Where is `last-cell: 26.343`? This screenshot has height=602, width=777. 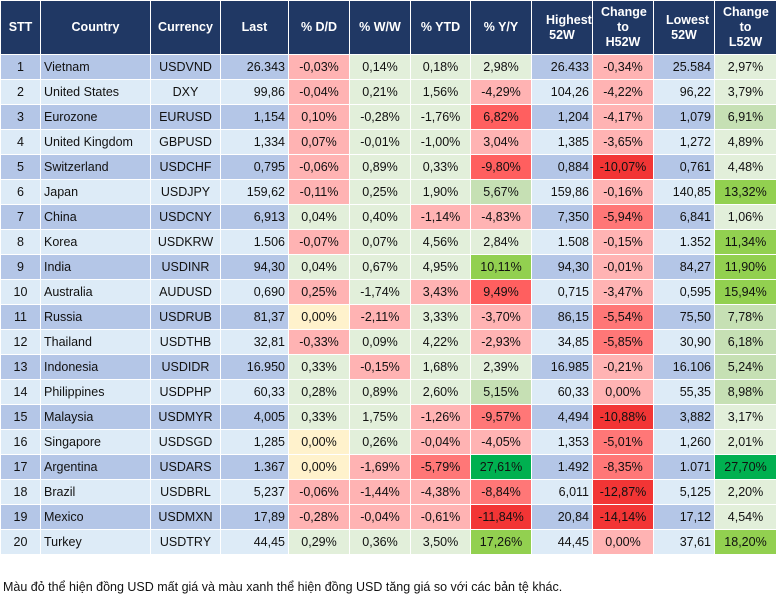
last-cell: 26.343 is located at coordinates (254, 67).